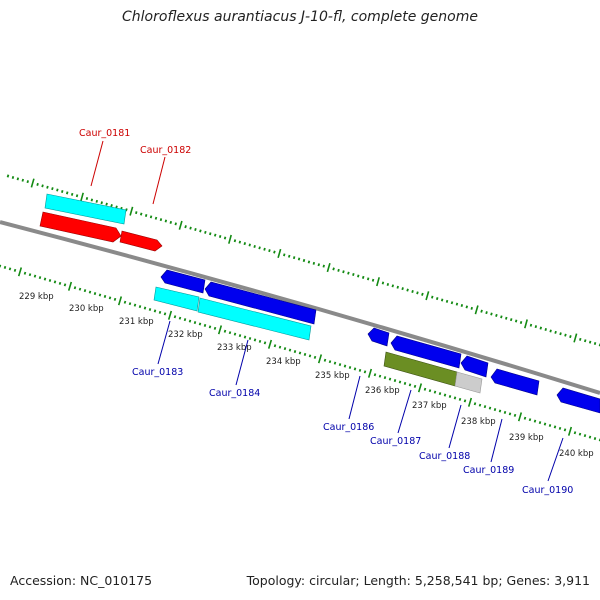 This screenshot has width=600, height=600. I want to click on scale-label: 237 kbp, so click(429, 406).